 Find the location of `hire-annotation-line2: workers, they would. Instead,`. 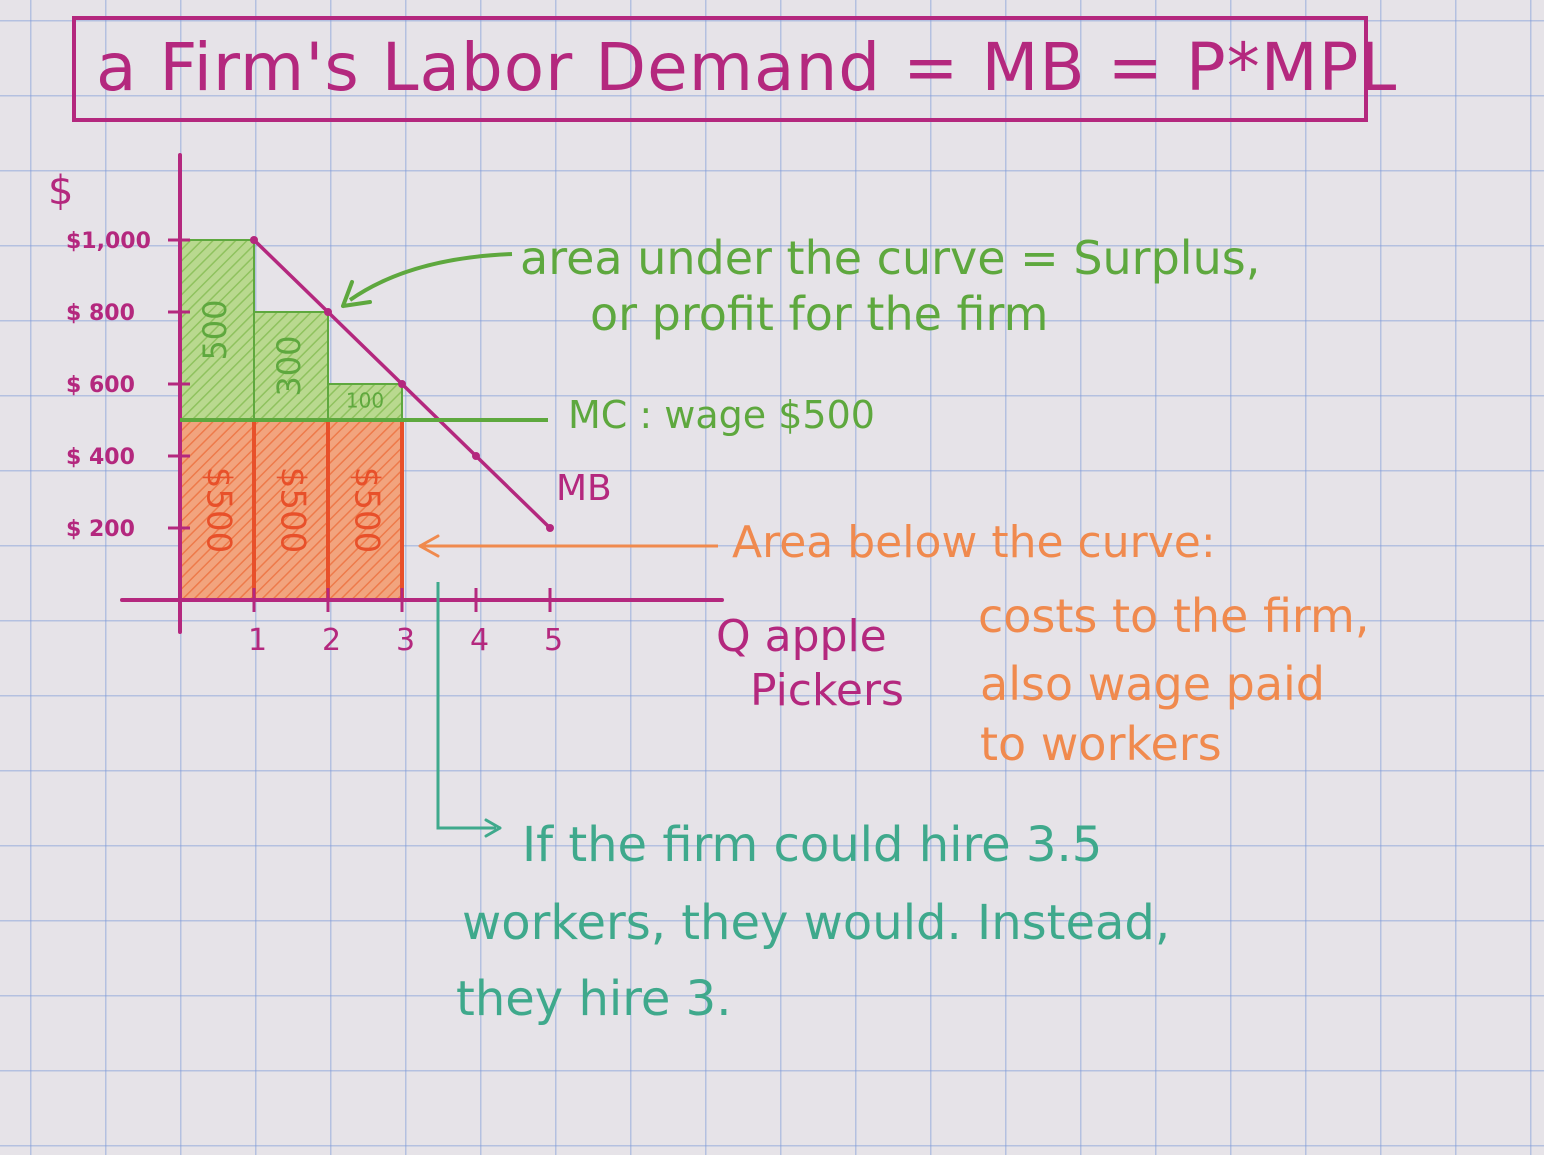

hire-annotation-line2: workers, they would. Instead, is located at coordinates (816, 923).